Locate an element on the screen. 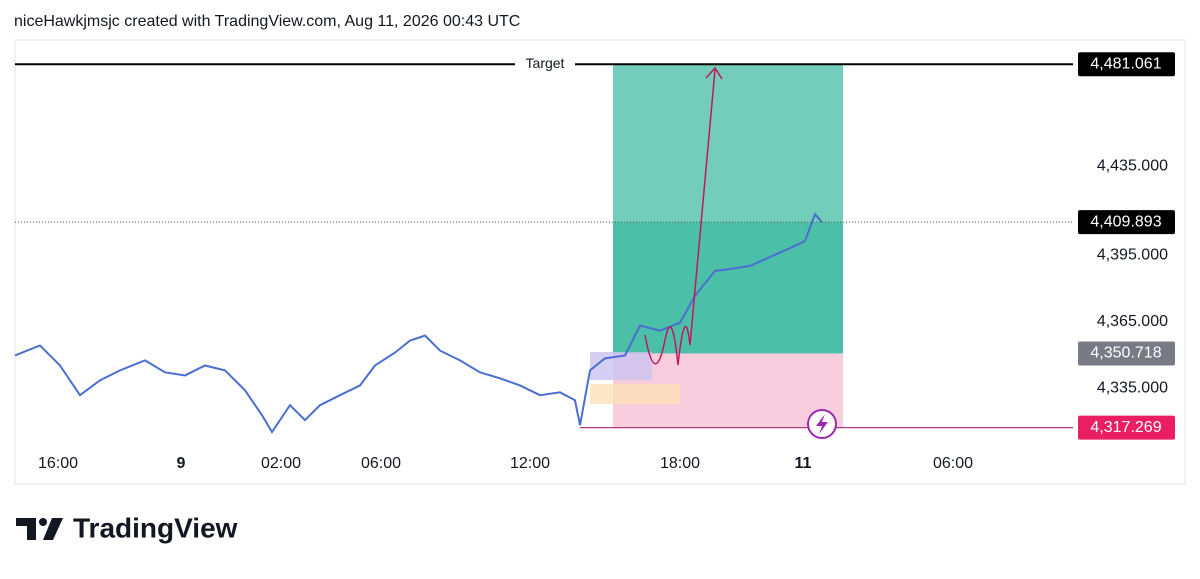 This screenshot has height=579, width=1200. target-text-bg is located at coordinates (545, 64).